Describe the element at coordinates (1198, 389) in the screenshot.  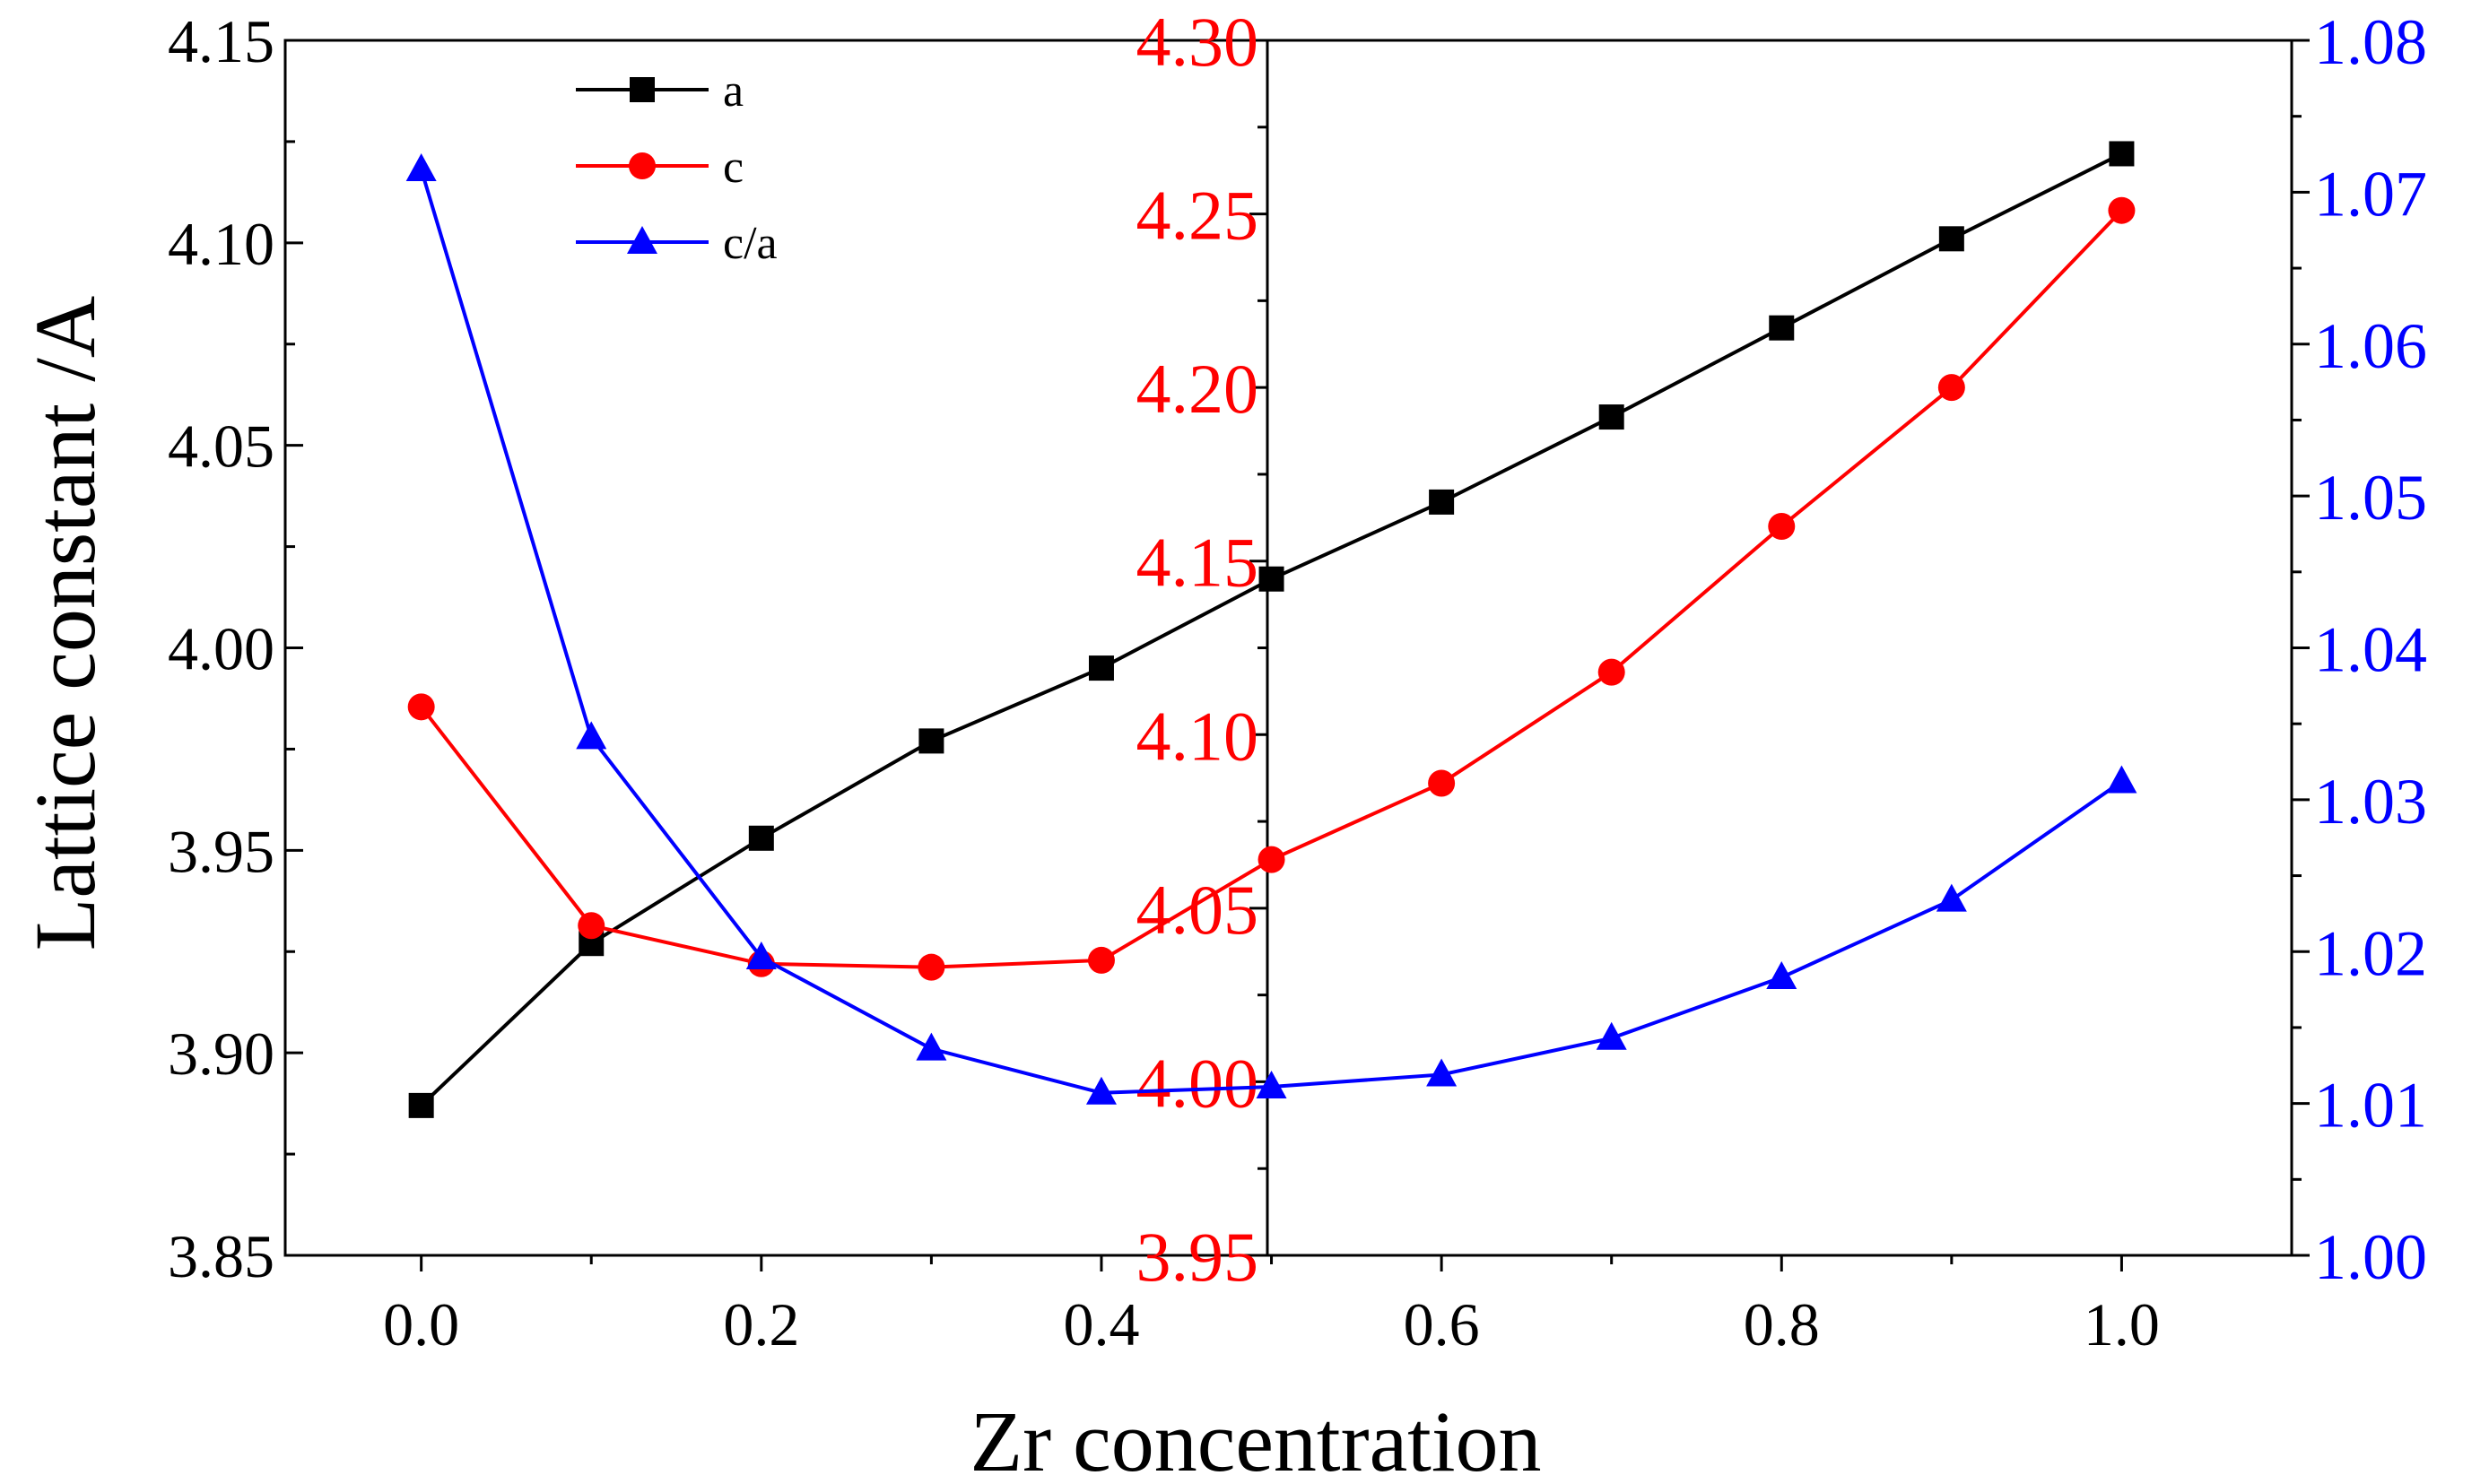
I see `middle-y-tick-label: 4.20` at that location.